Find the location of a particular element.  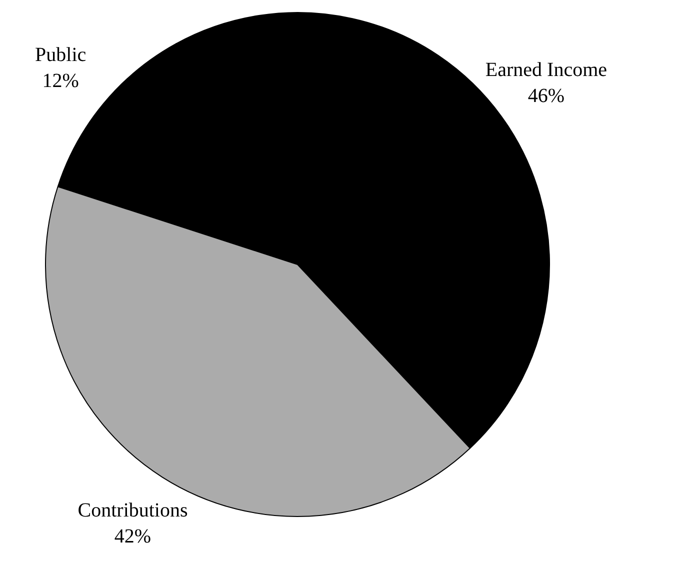

data-label: 46% is located at coordinates (546, 96).